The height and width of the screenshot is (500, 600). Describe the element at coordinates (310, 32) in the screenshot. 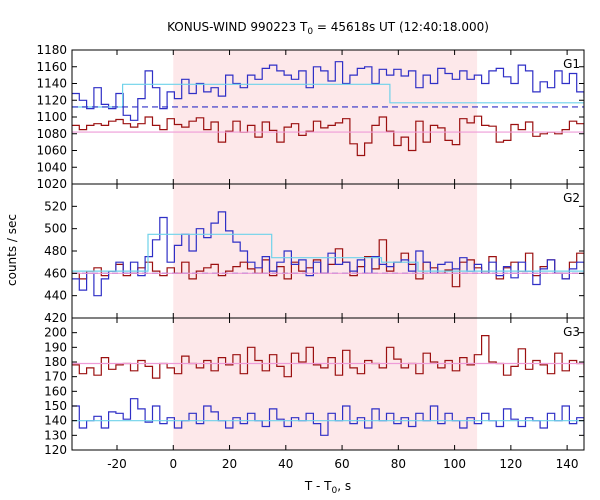

I see `figure-title-subscript: 0` at that location.